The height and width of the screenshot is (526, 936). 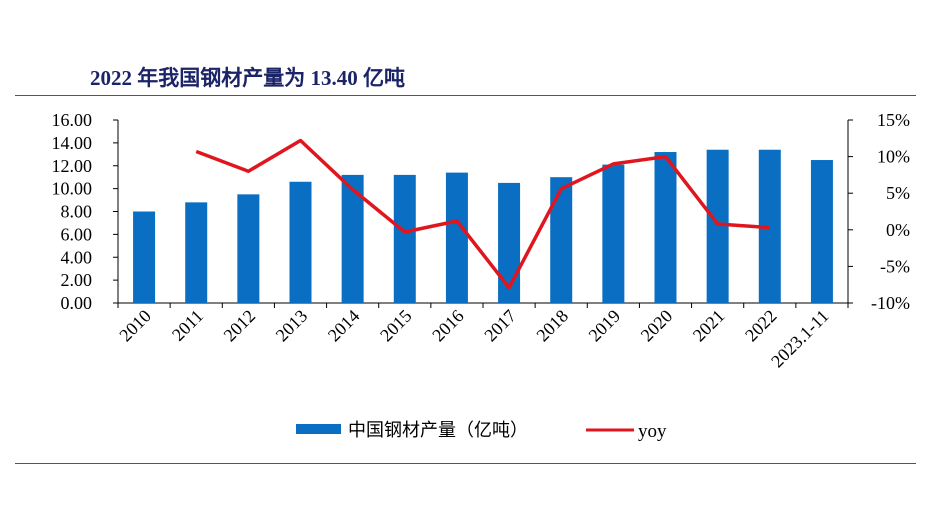 I want to click on top-divider, so click(x=465, y=95).